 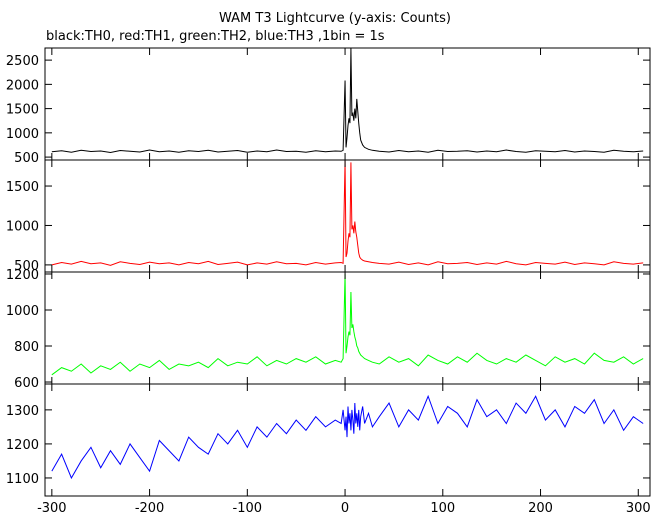 I want to click on chart-title: WAM T3 Lightcurve (y-axis: Counts), so click(x=335, y=18).